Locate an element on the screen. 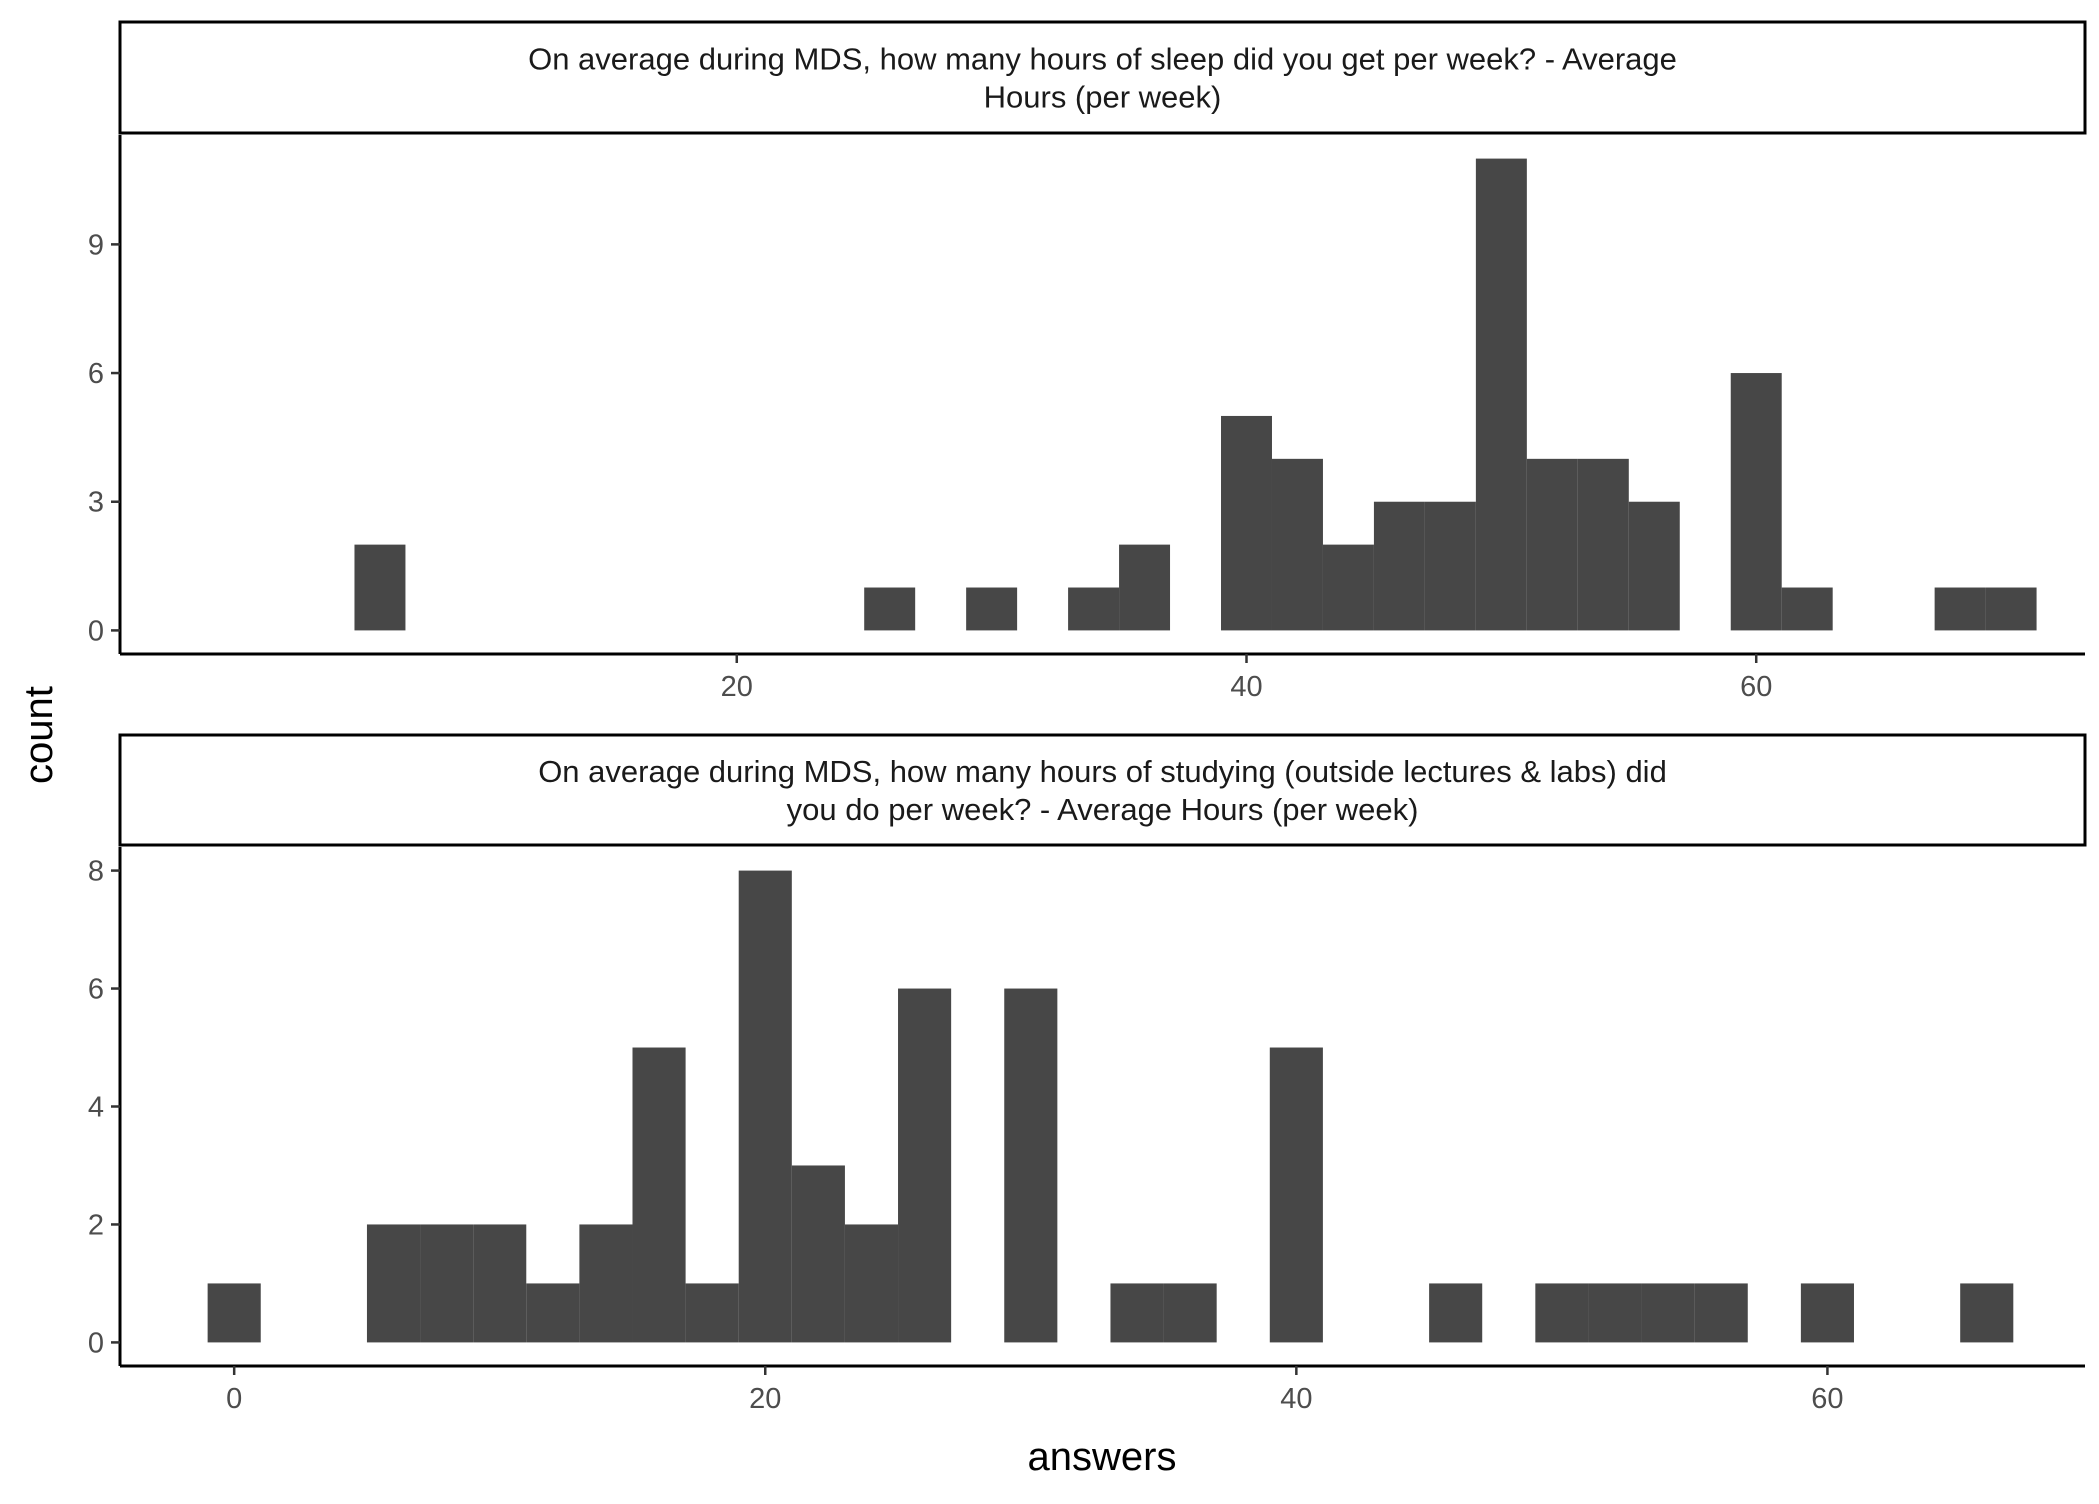  facet-title-line: Hours (per week) is located at coordinates (1103, 97).